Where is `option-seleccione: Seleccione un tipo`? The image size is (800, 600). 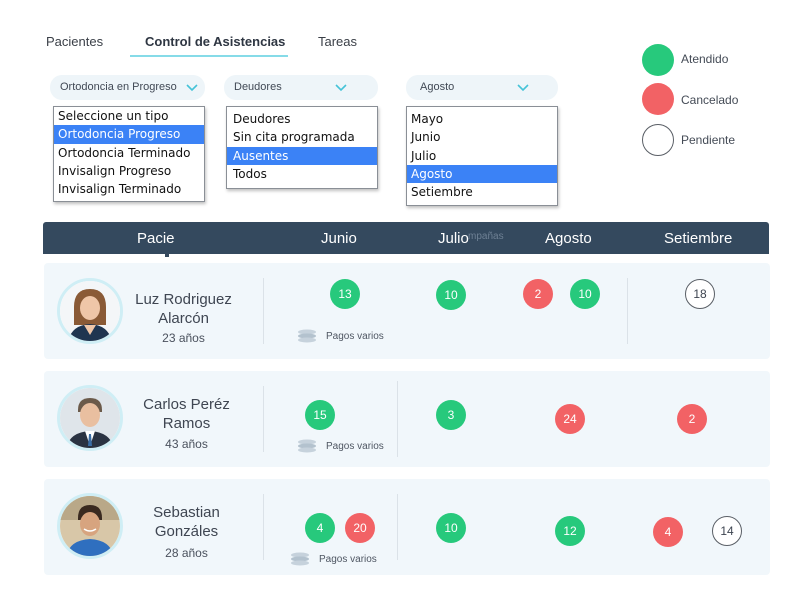
option-seleccione: Seleccione un tipo is located at coordinates (113, 116).